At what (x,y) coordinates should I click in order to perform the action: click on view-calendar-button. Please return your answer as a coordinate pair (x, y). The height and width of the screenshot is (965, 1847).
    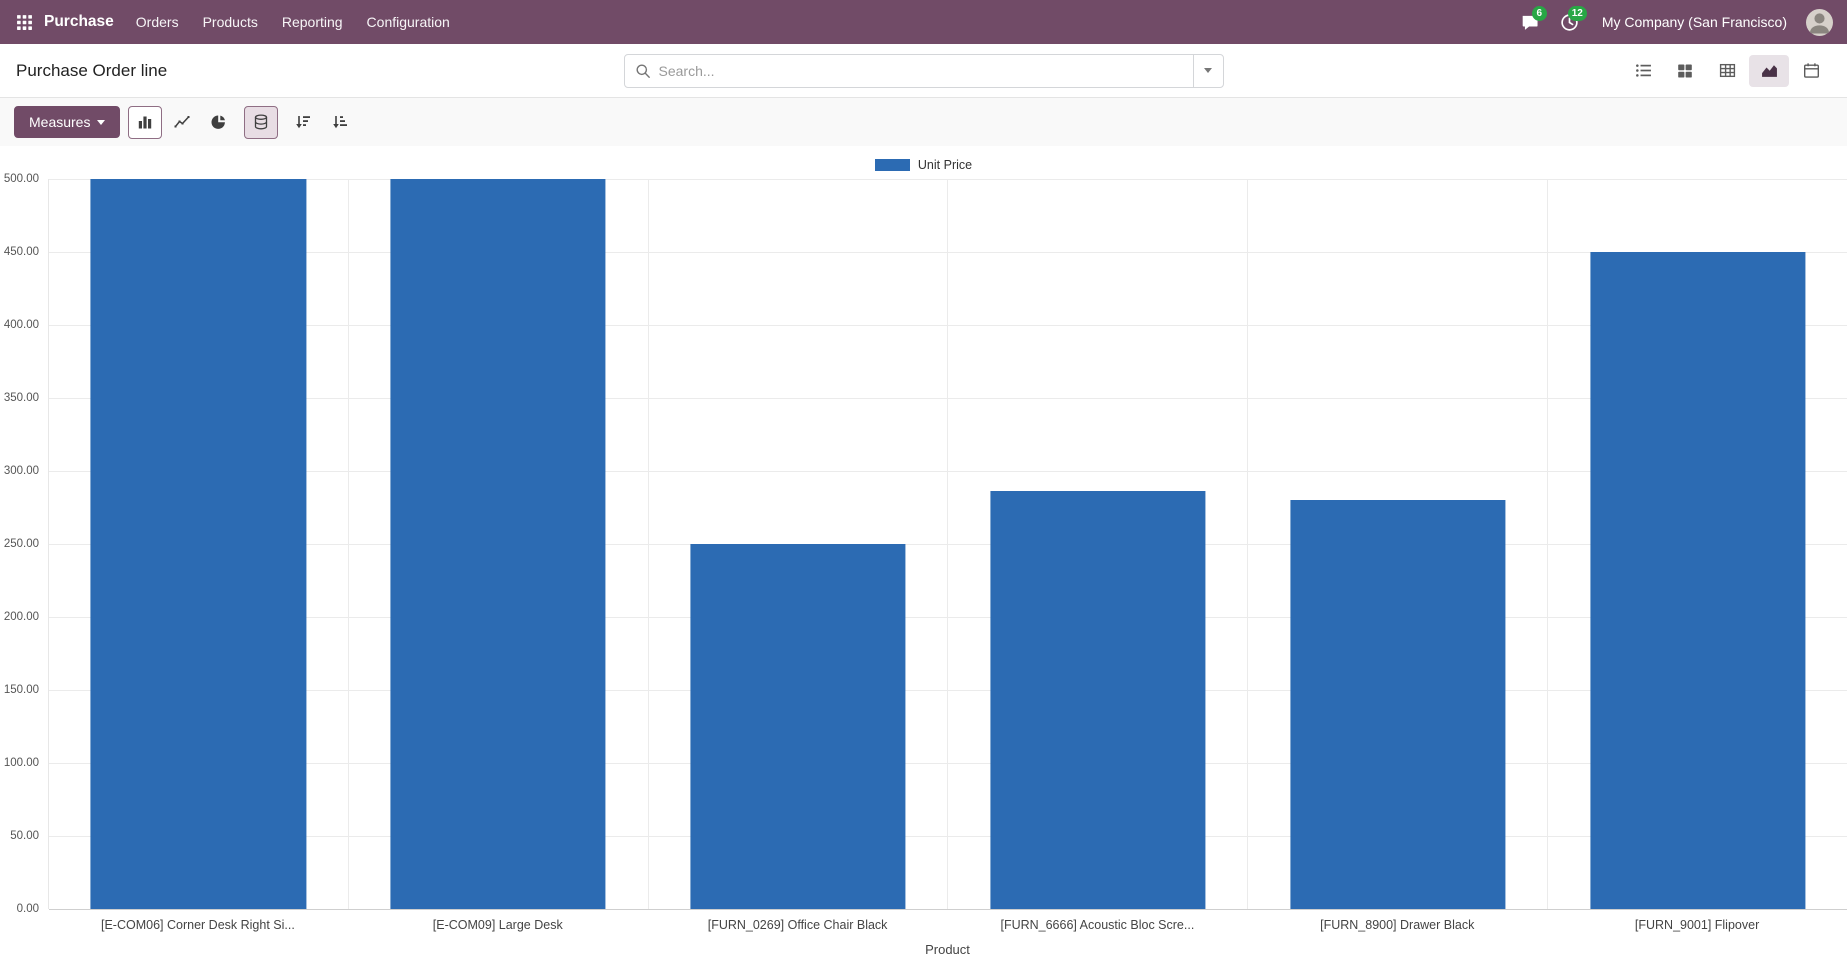
    Looking at the image, I should click on (1811, 71).